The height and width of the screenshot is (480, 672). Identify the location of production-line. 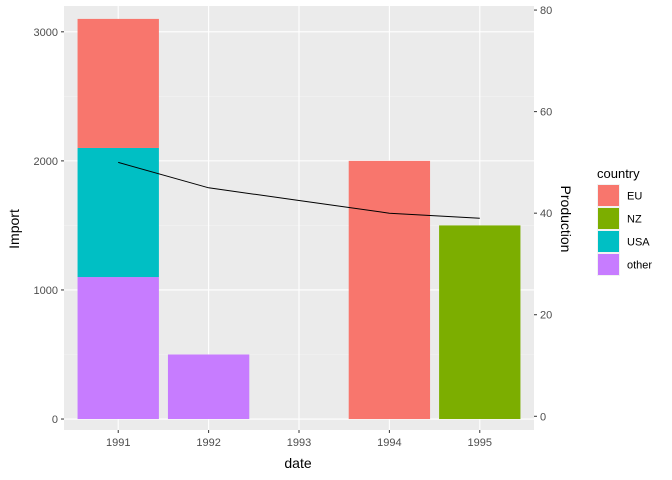
(299, 190).